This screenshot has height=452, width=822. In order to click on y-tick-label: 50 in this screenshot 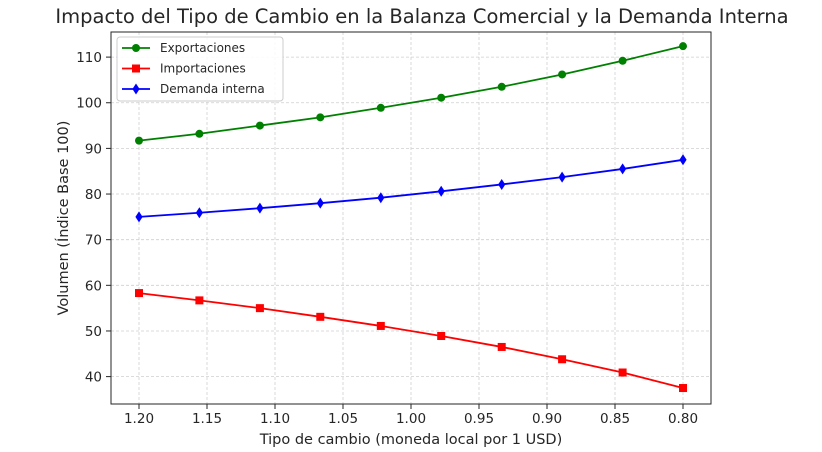, I will do `click(93, 332)`.